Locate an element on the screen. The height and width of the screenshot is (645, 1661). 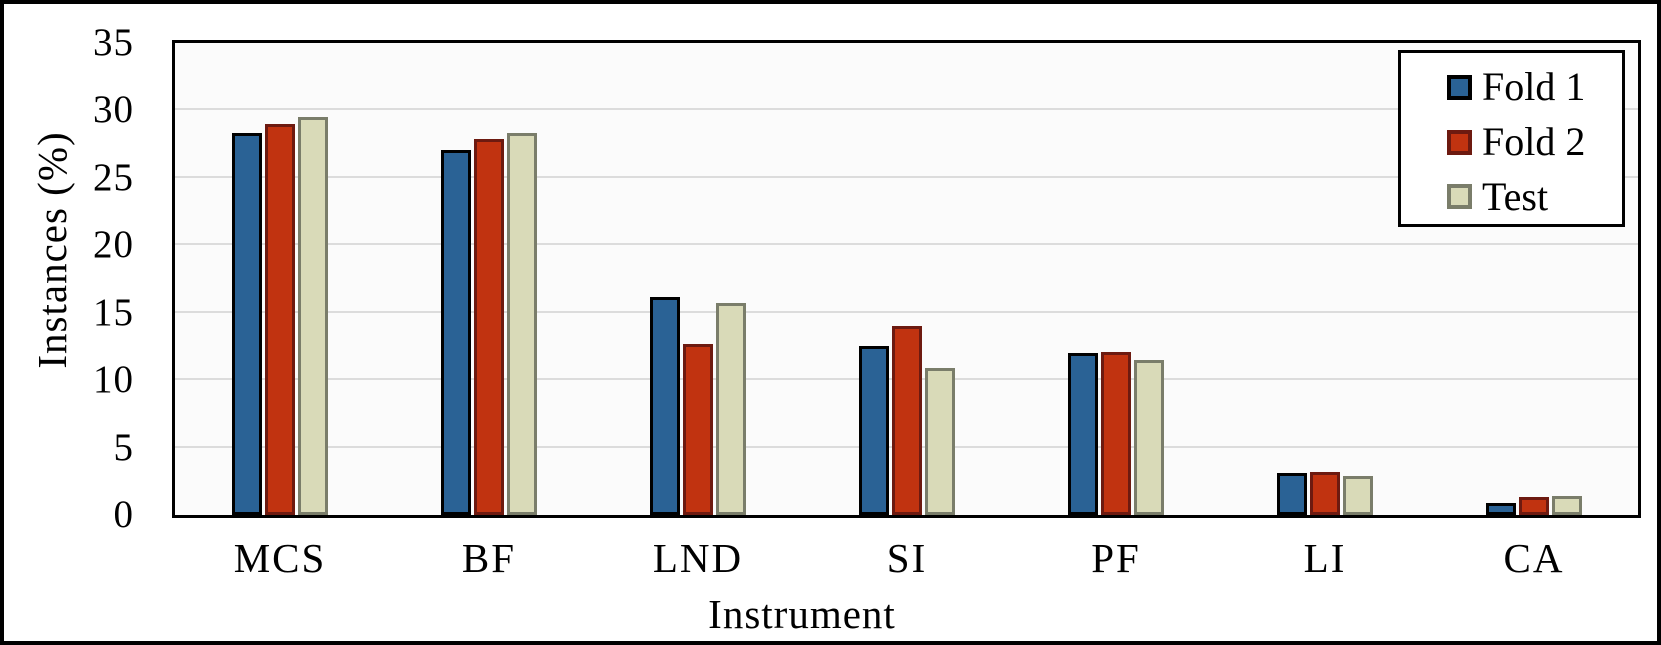
legend: Fold 1 Fold 2 Test is located at coordinates (1511, 138).